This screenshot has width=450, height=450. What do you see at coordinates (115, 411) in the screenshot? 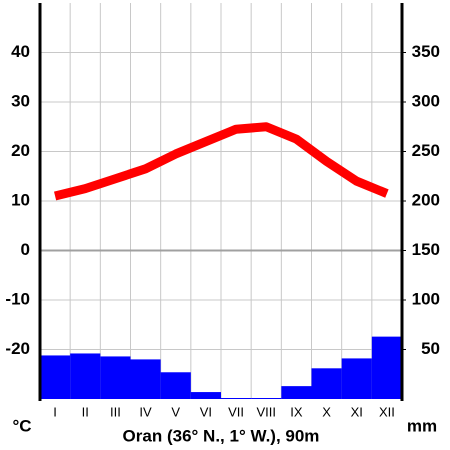
I see `x-tick-label: III` at bounding box center [115, 411].